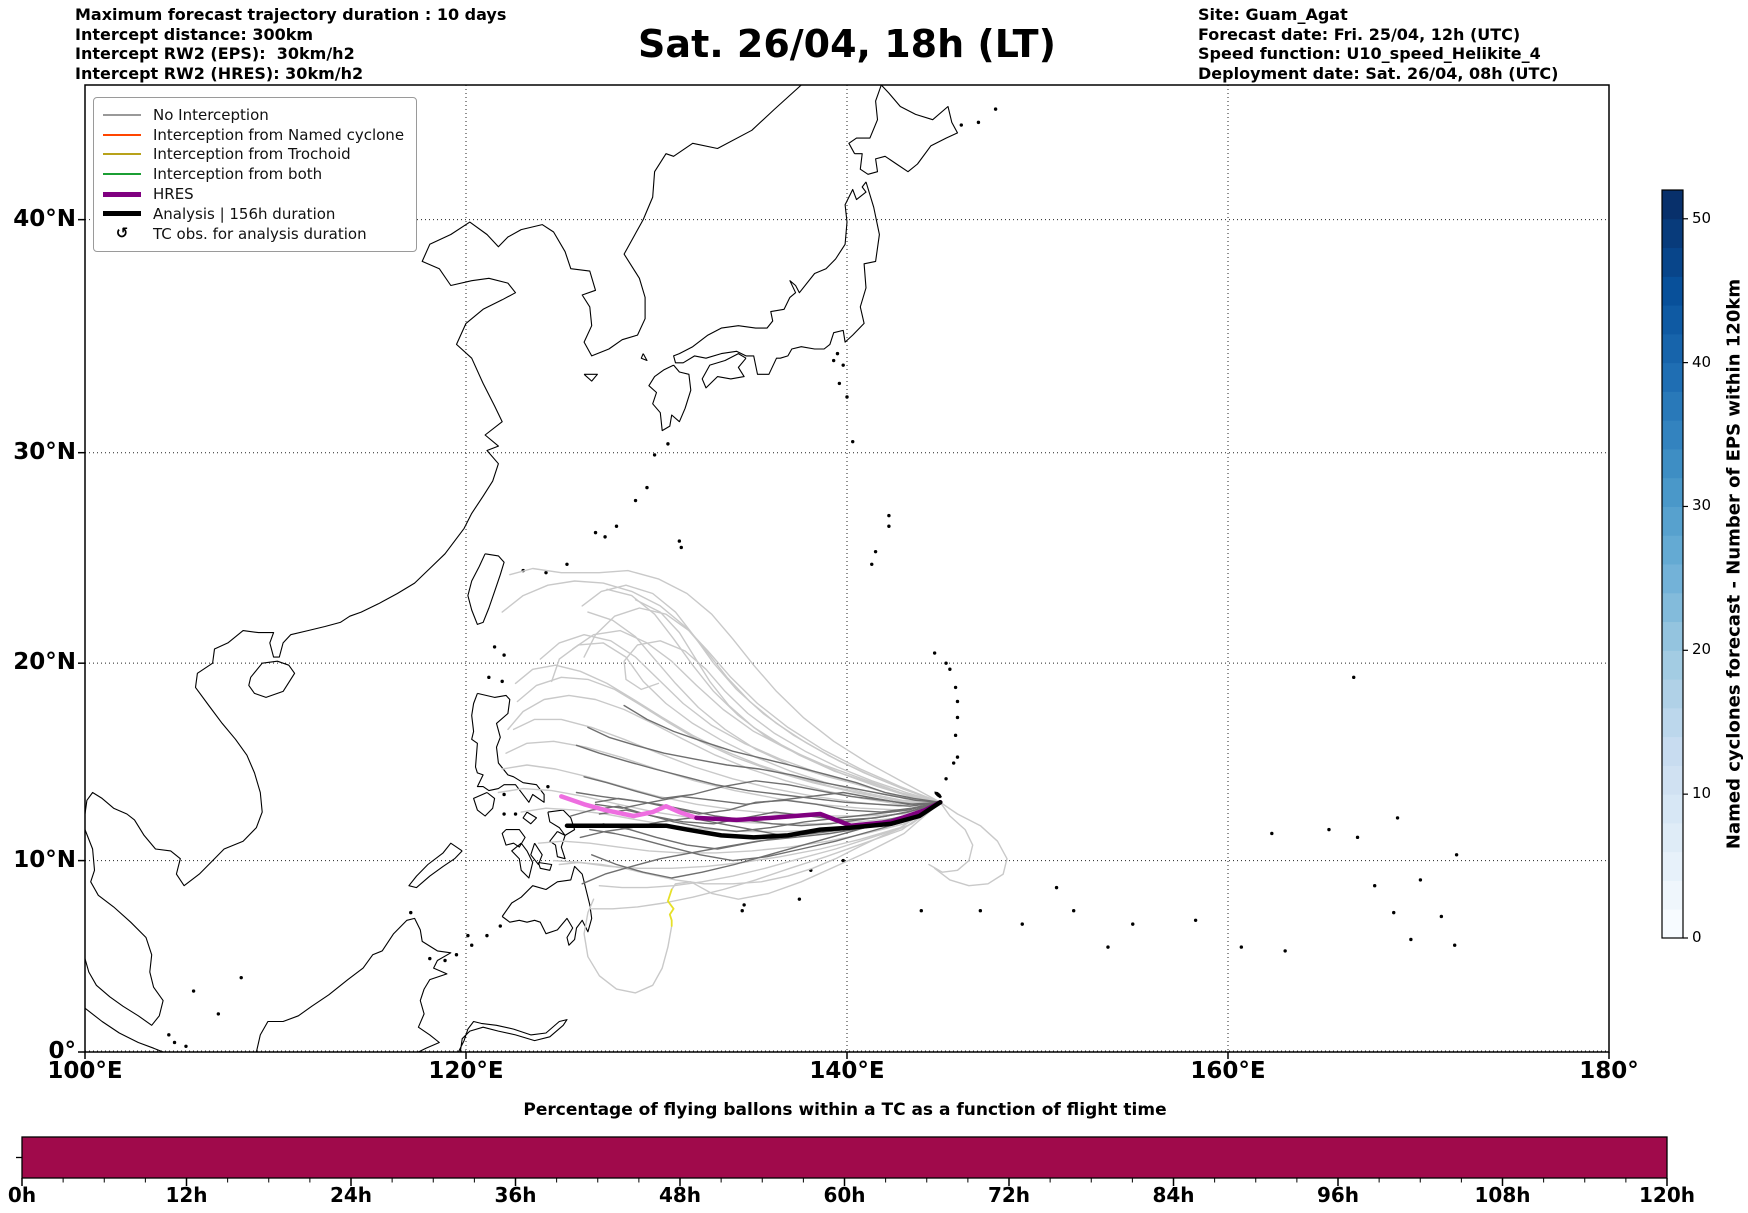  What do you see at coordinates (680, 1195) in the screenshot?
I see `bar-x-tick-label: 48h` at bounding box center [680, 1195].